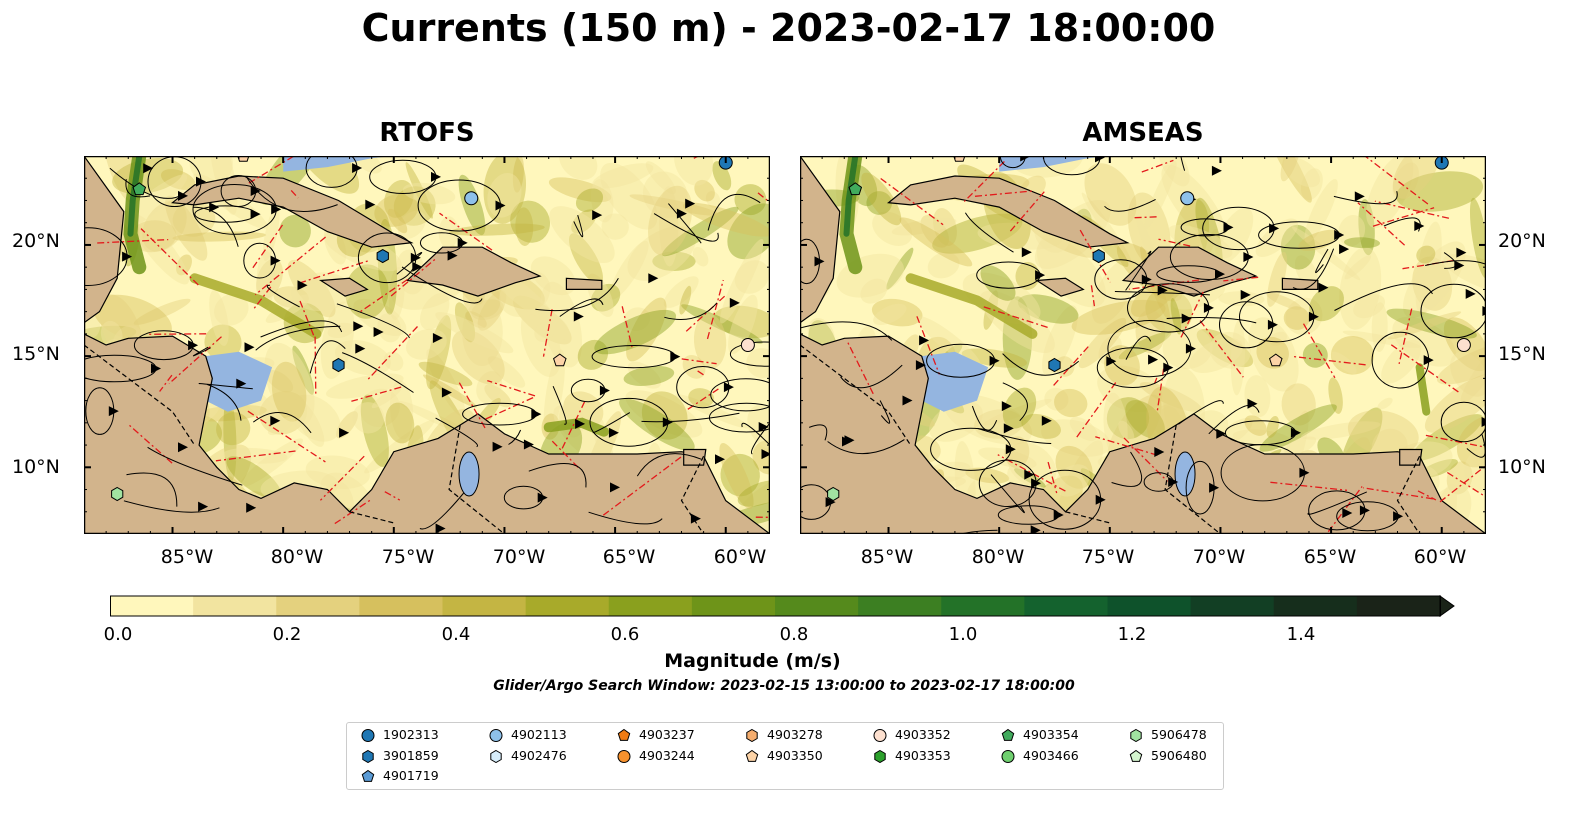 This screenshot has width=1577, height=827. Describe the element at coordinates (1108, 557) in the screenshot. I see `lon-tick-label: 75°W` at that location.